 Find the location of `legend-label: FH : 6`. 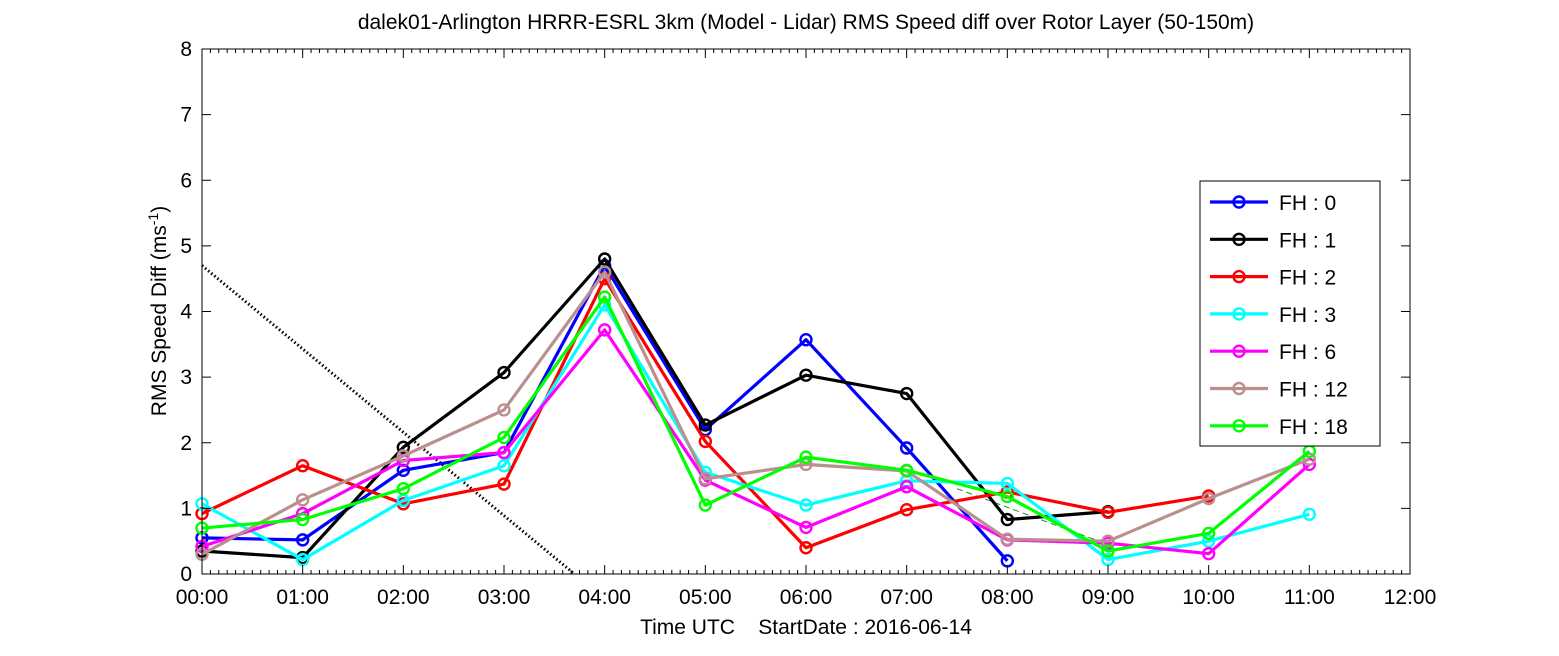

legend-label: FH : 6 is located at coordinates (1307, 352).